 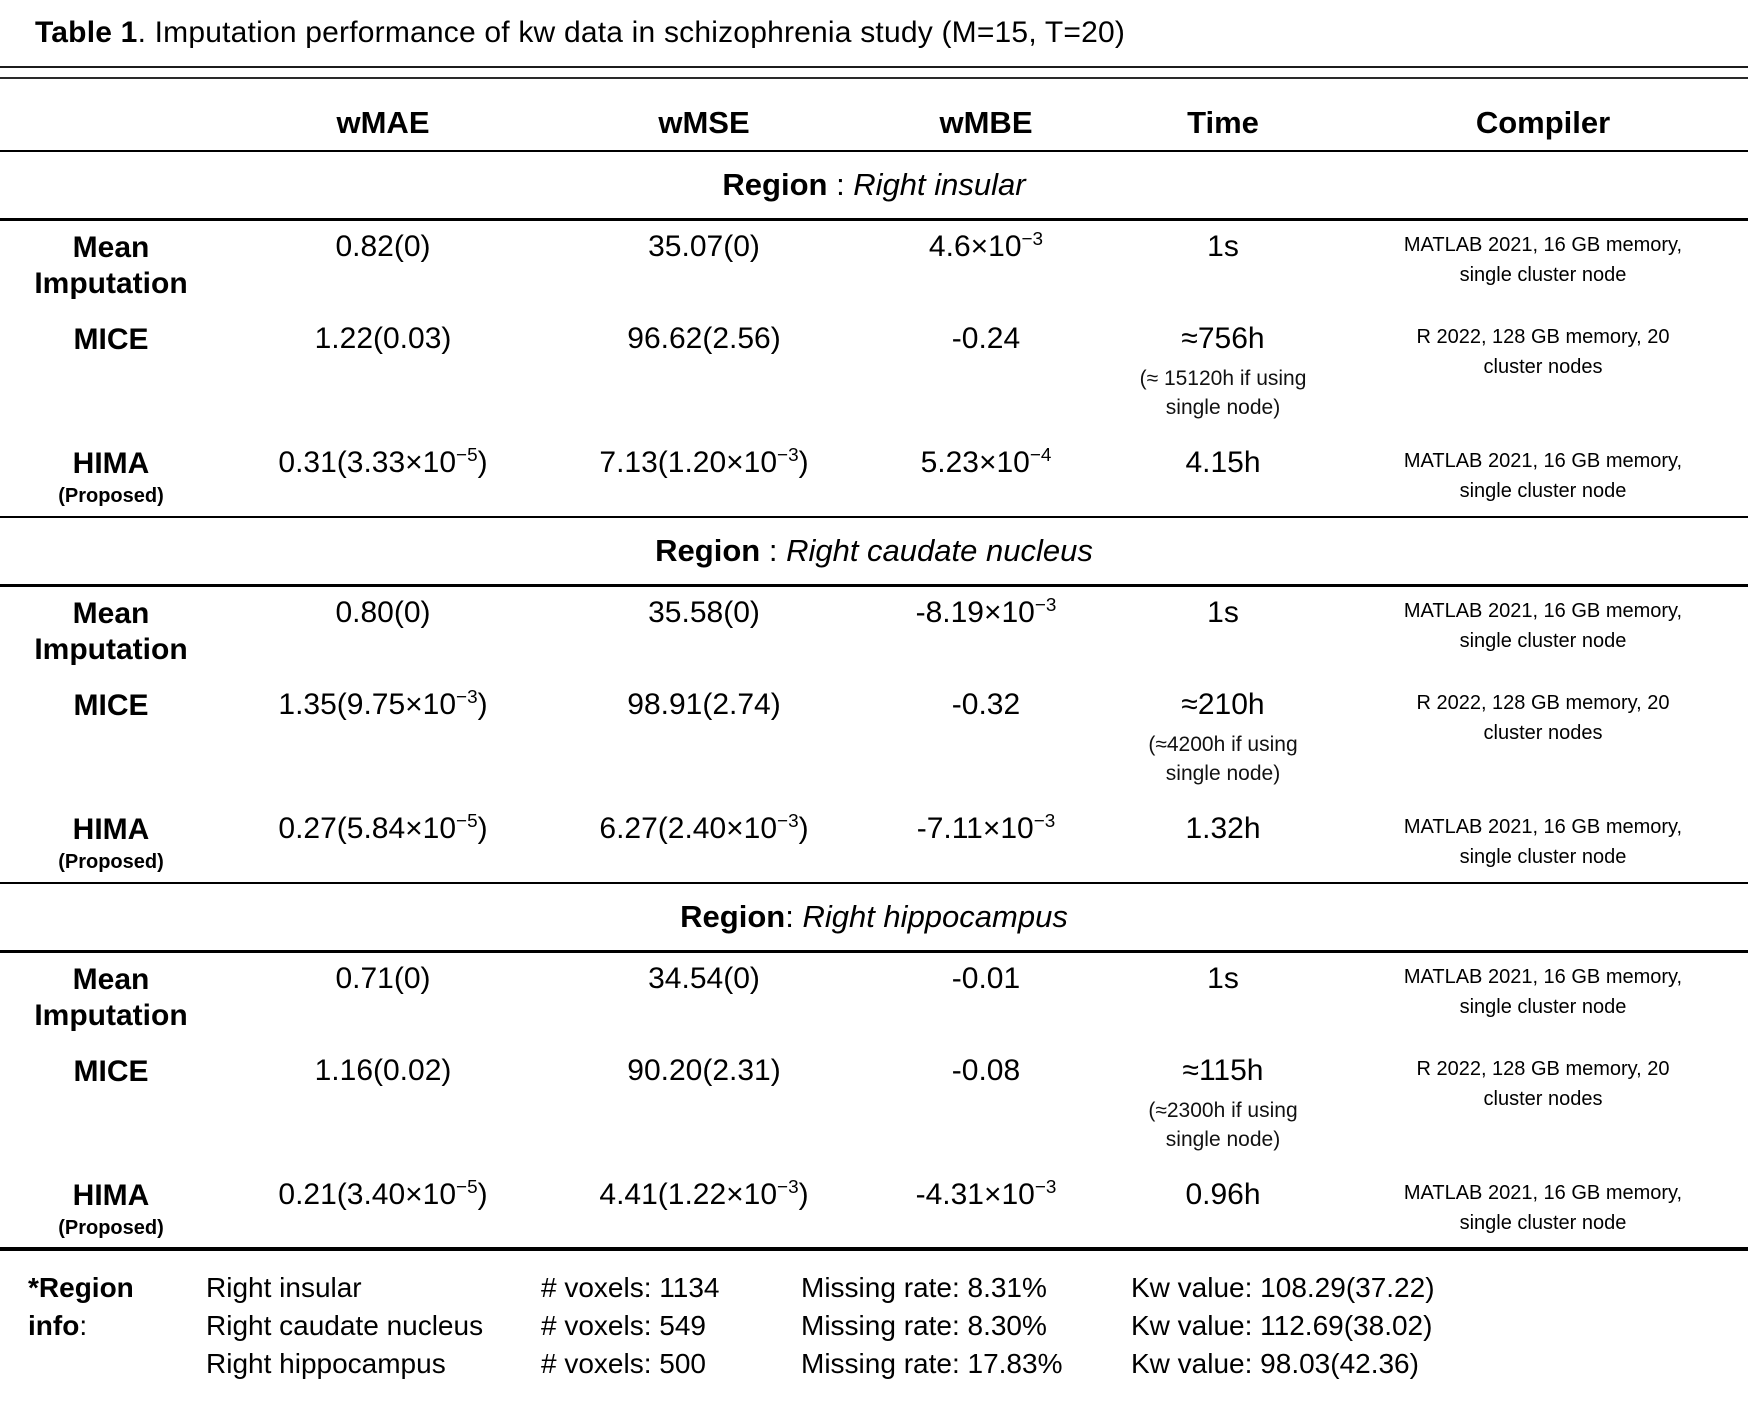 I want to click on voxel-count: # voxels: 549, so click(x=623, y=1325).